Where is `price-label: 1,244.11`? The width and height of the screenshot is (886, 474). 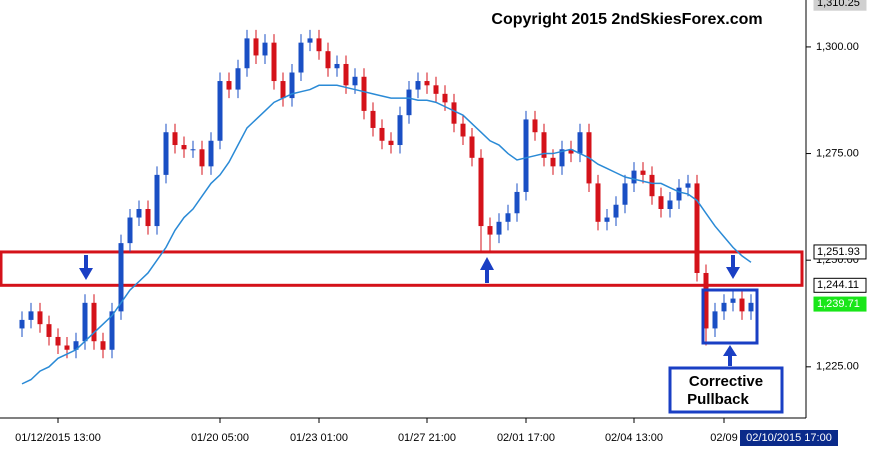
price-label: 1,244.11 is located at coordinates (838, 285).